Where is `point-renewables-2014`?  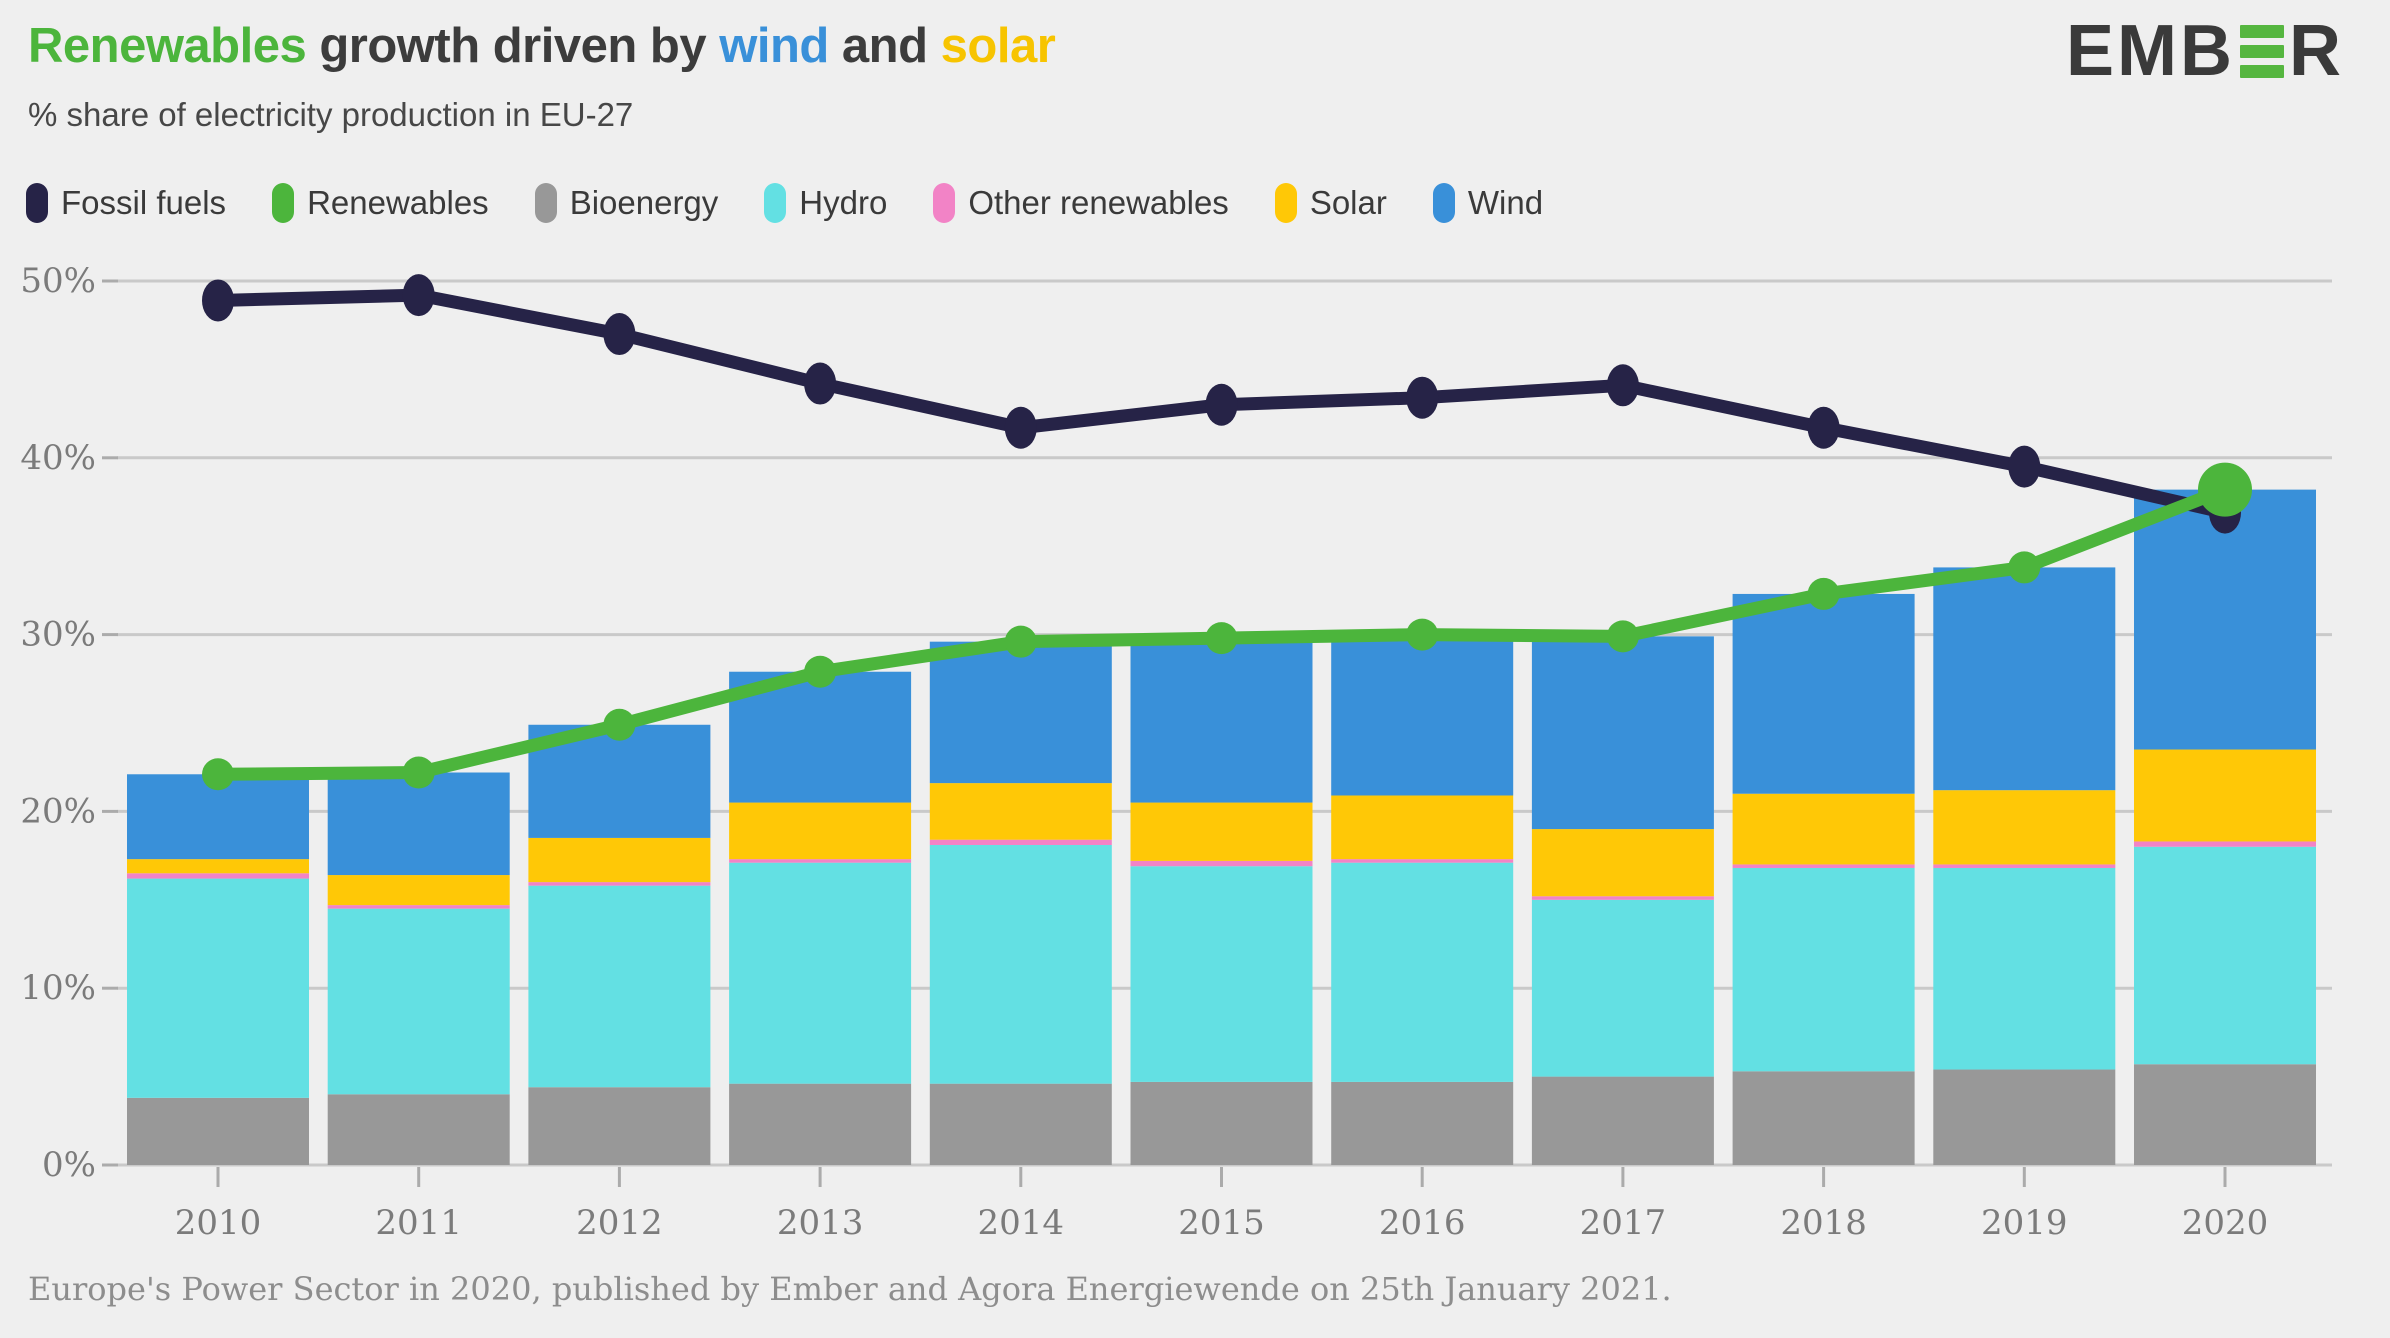 point-renewables-2014 is located at coordinates (1020, 641).